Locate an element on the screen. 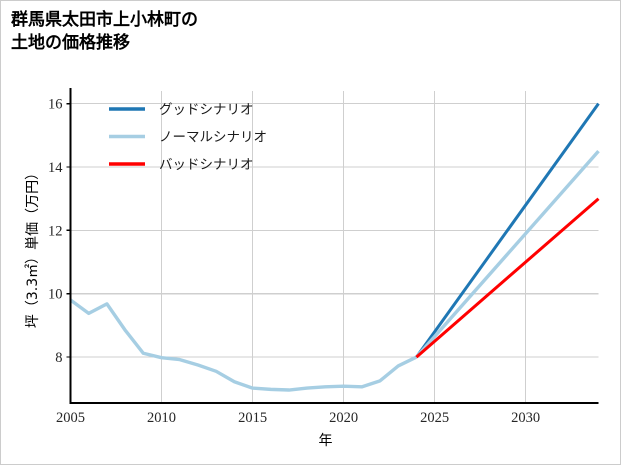 The height and width of the screenshot is (465, 621). legend-label: バッドシナリオ is located at coordinates (206, 165).